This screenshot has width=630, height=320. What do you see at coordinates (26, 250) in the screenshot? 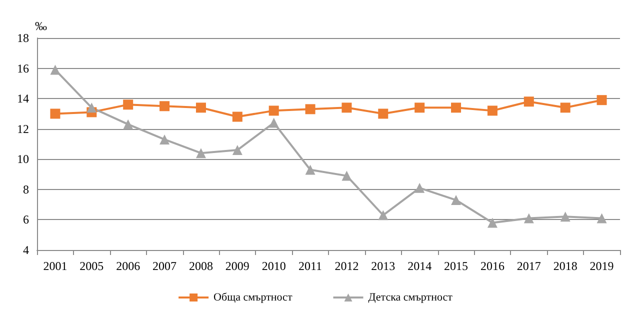
I see `y-tick-label: 4` at bounding box center [26, 250].